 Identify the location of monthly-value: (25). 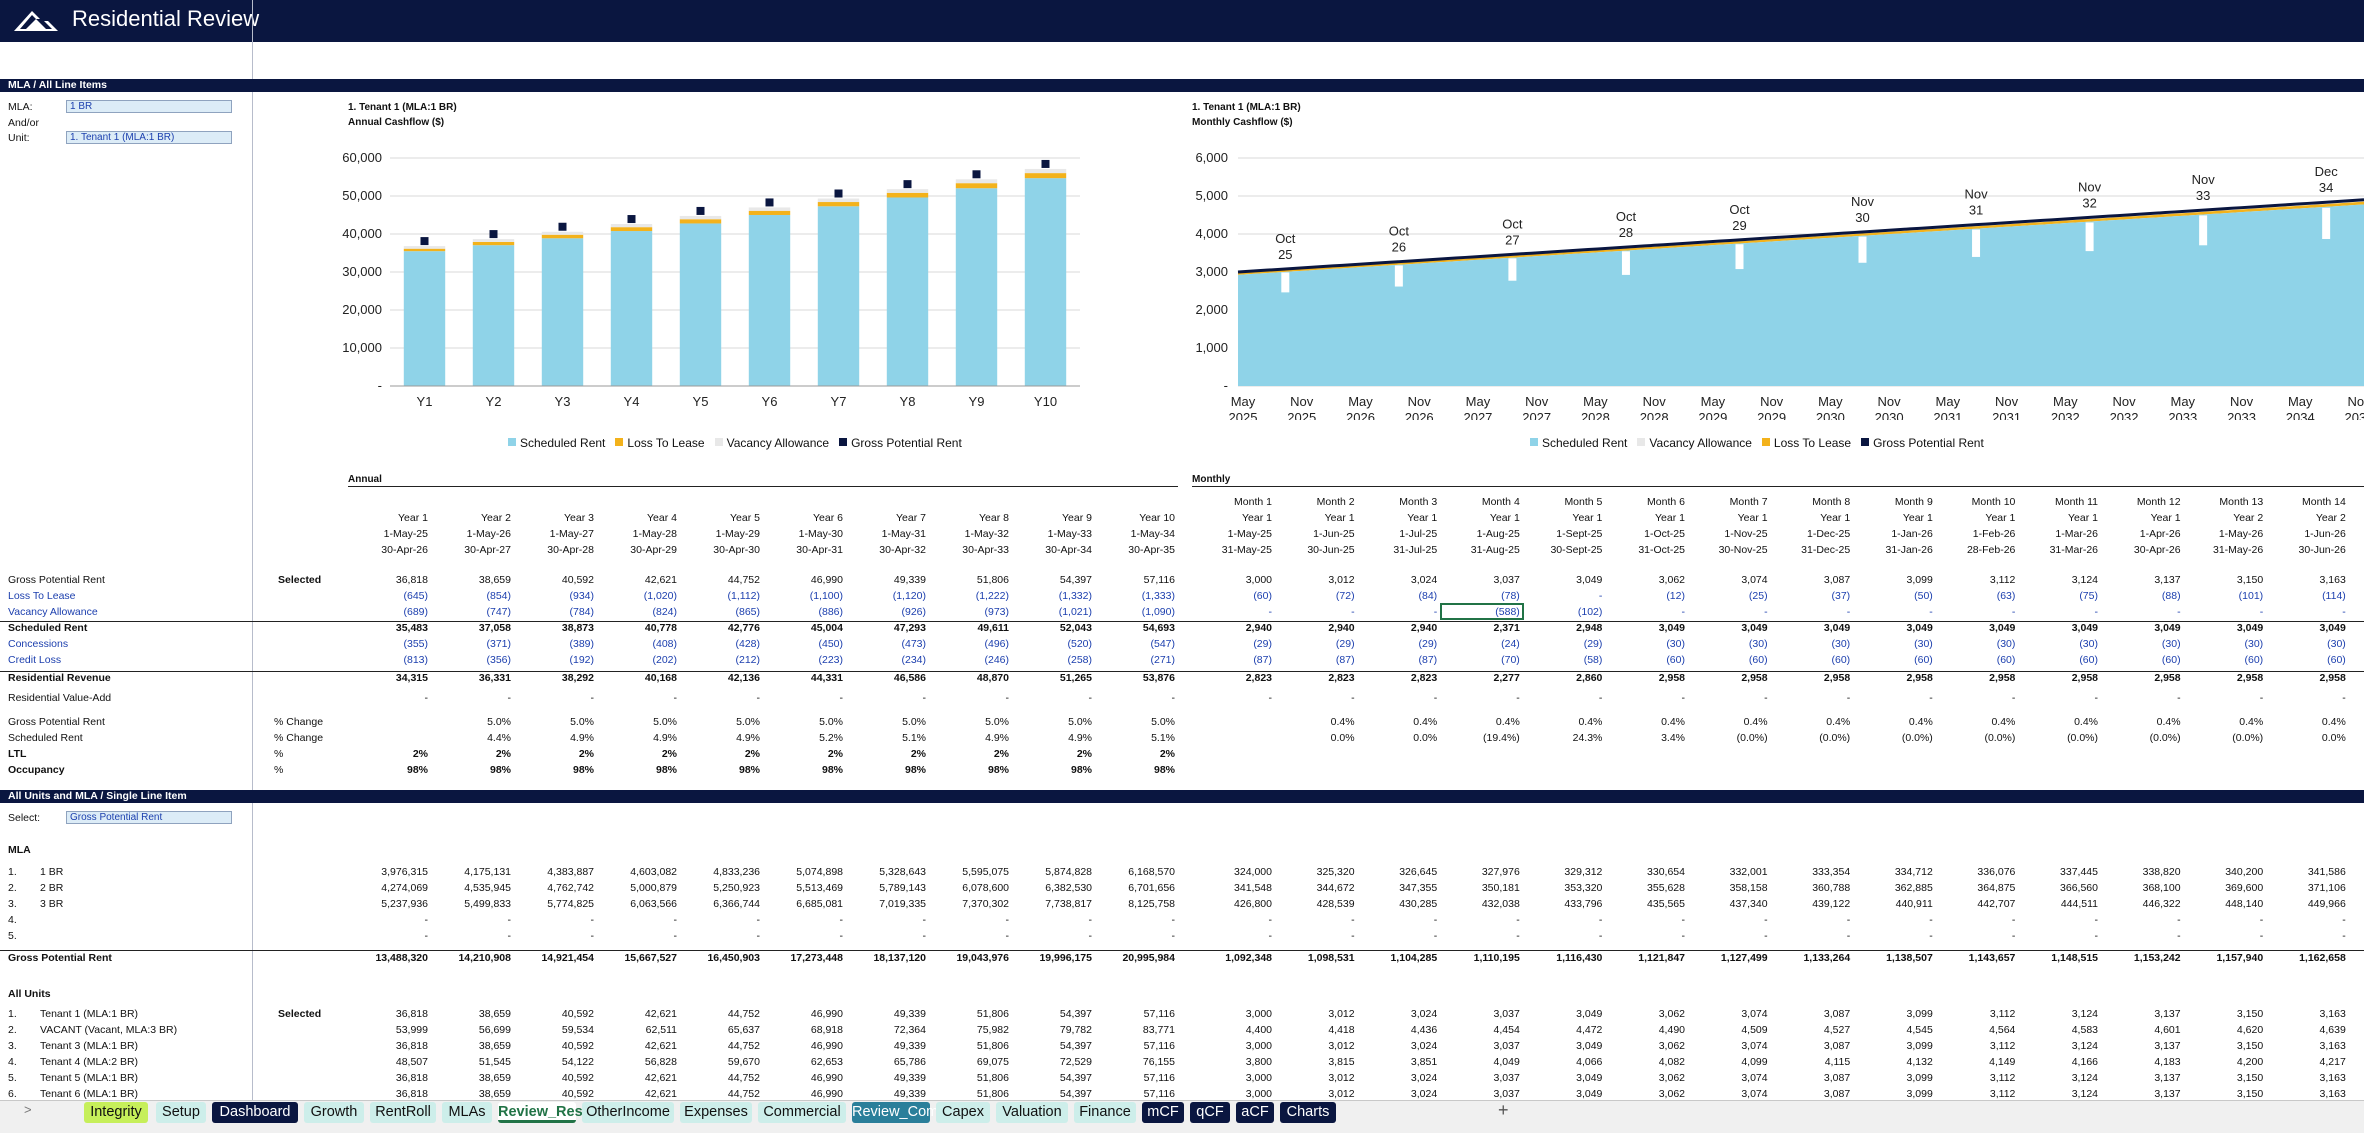
(1758, 596).